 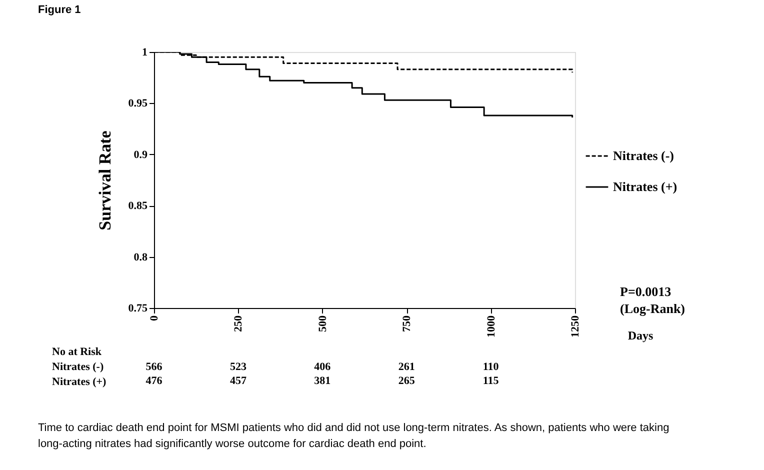 I want to click on y-tick-label: 0.8, so click(x=141, y=257).